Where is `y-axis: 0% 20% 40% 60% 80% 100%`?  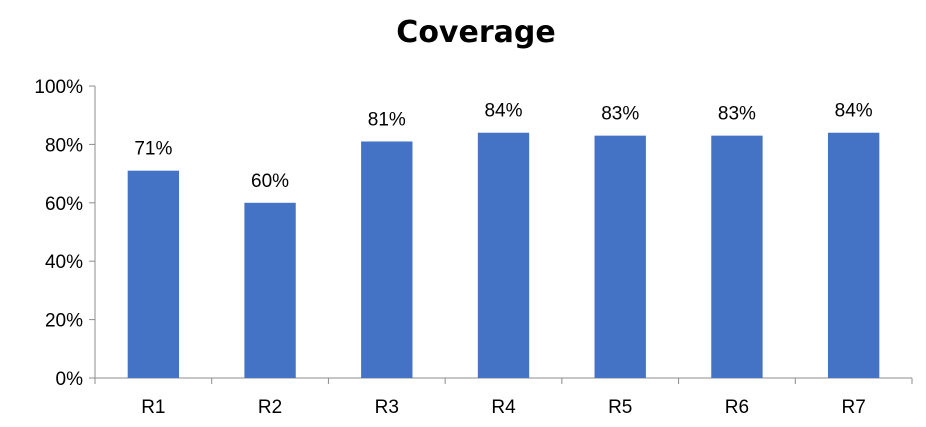 y-axis: 0% 20% 40% 60% 80% 100% is located at coordinates (65, 233).